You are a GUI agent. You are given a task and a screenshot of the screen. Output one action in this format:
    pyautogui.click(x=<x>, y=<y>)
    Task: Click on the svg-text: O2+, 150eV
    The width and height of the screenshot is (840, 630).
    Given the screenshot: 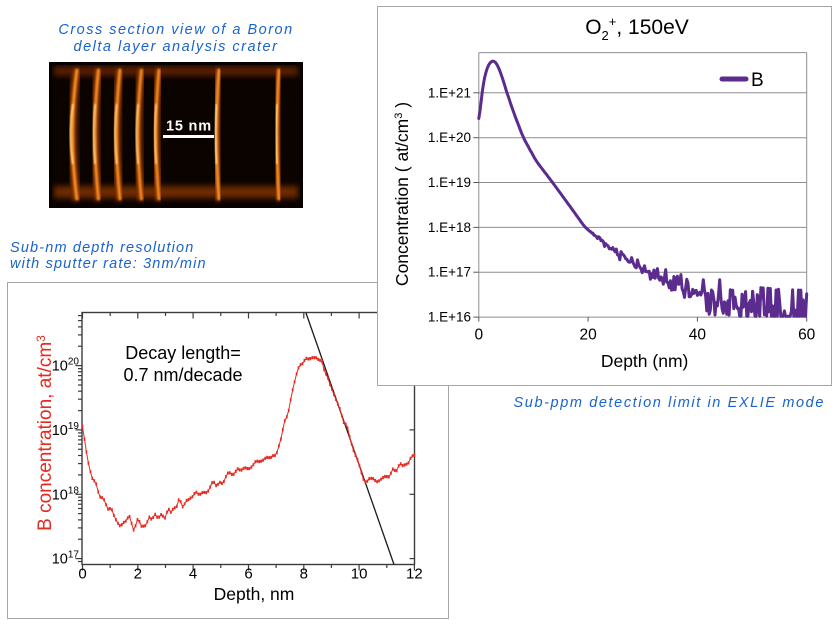 What is the action you would take?
    pyautogui.click(x=637, y=28)
    